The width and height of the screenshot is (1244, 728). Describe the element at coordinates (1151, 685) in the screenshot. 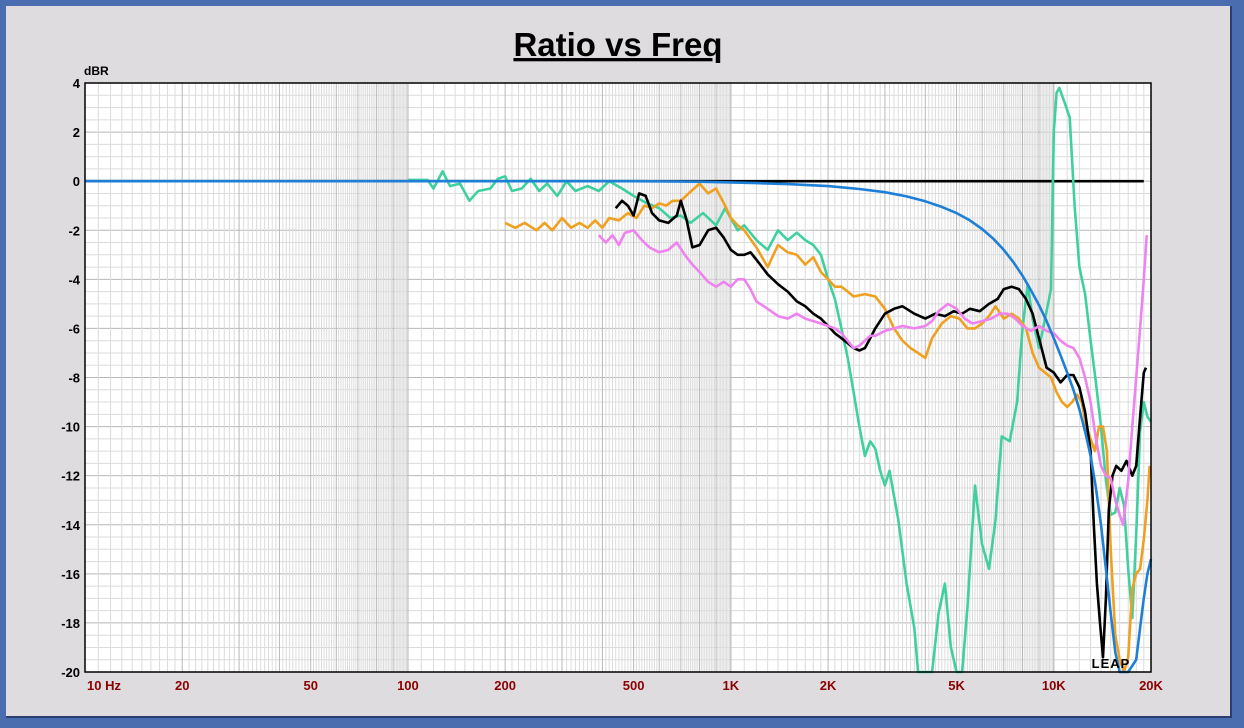

I see `x-tick-label: 20K` at that location.